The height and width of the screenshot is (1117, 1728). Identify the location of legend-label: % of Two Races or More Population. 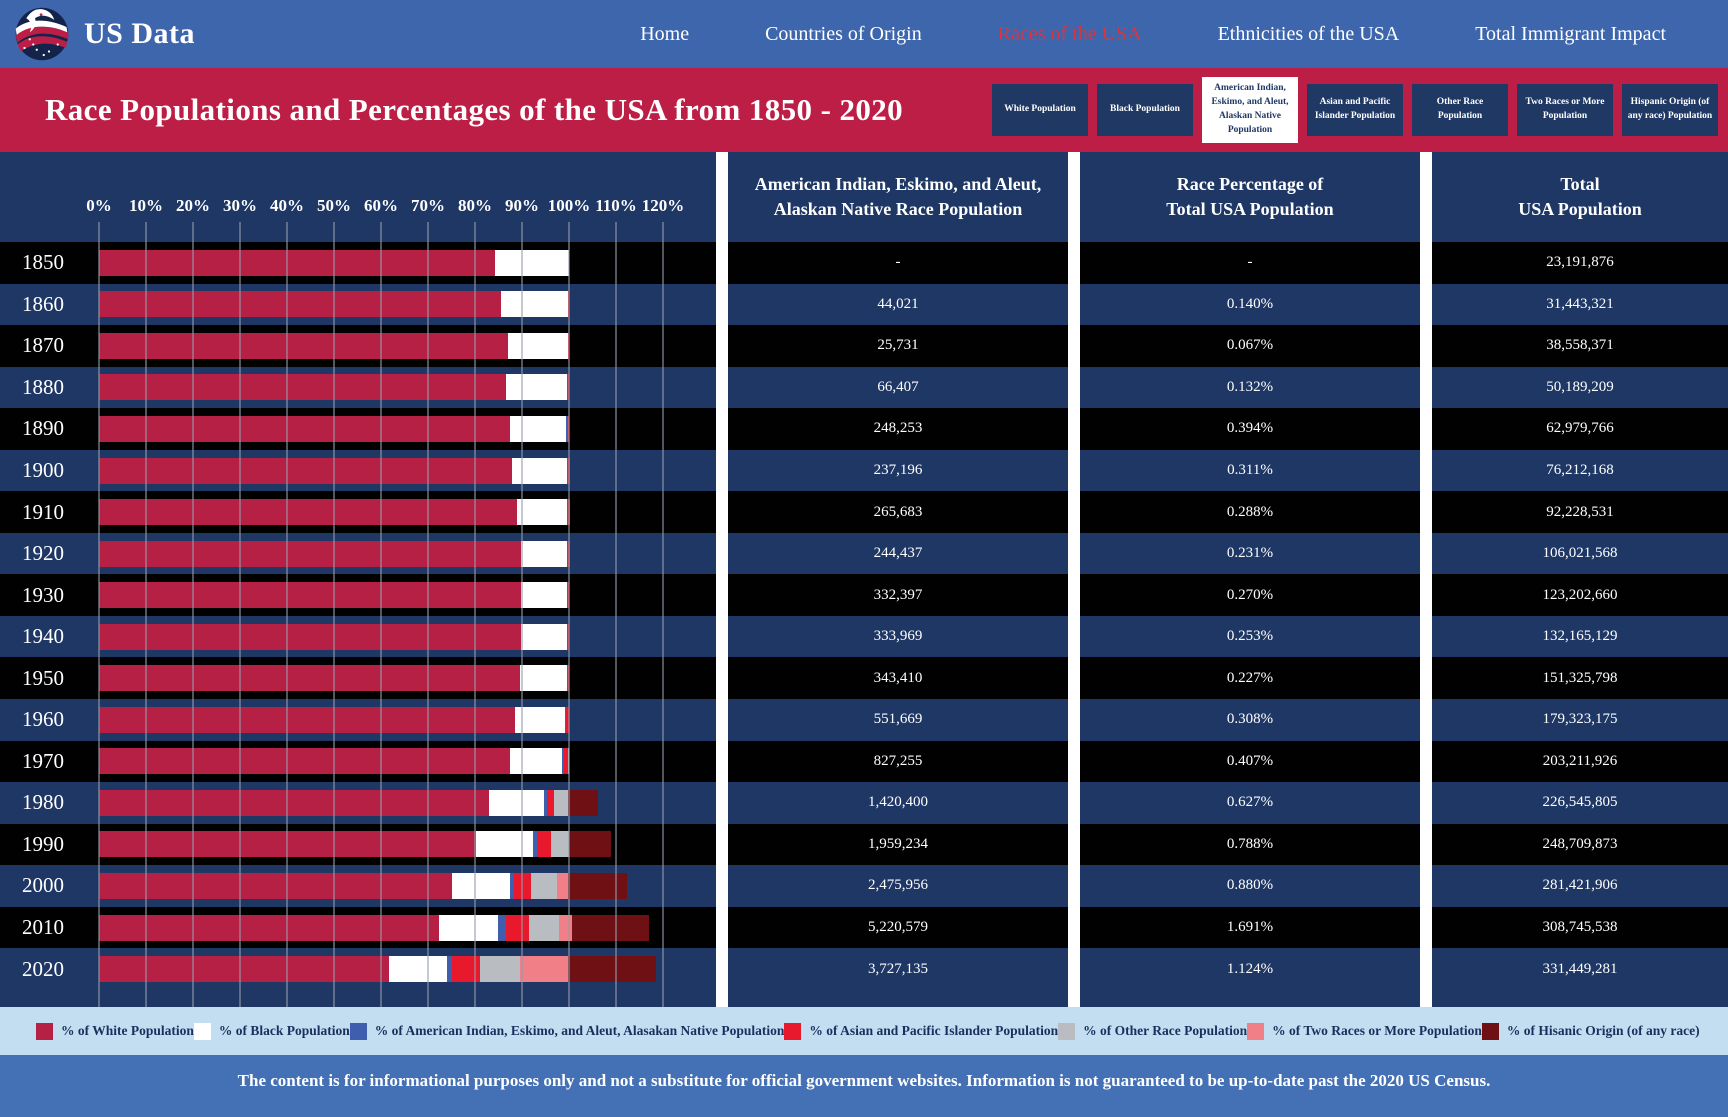
(1377, 1030).